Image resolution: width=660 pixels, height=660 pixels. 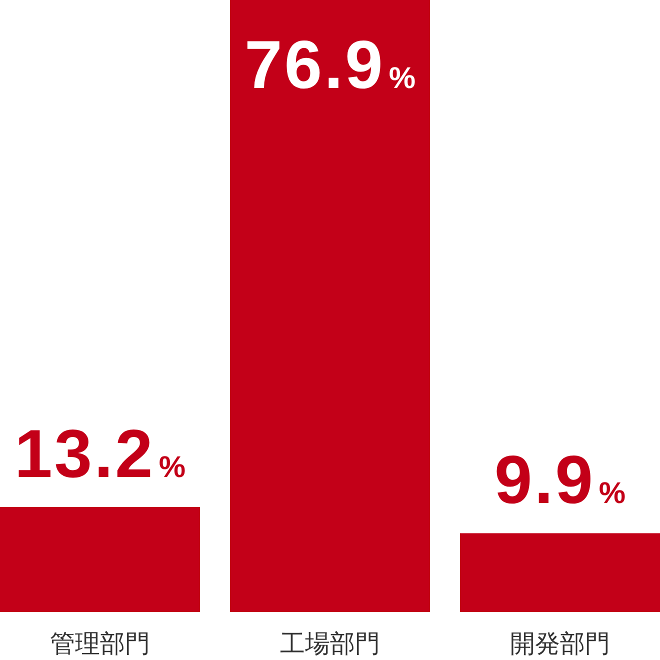 I want to click on x-tick-label: 工場部門, so click(x=330, y=643).